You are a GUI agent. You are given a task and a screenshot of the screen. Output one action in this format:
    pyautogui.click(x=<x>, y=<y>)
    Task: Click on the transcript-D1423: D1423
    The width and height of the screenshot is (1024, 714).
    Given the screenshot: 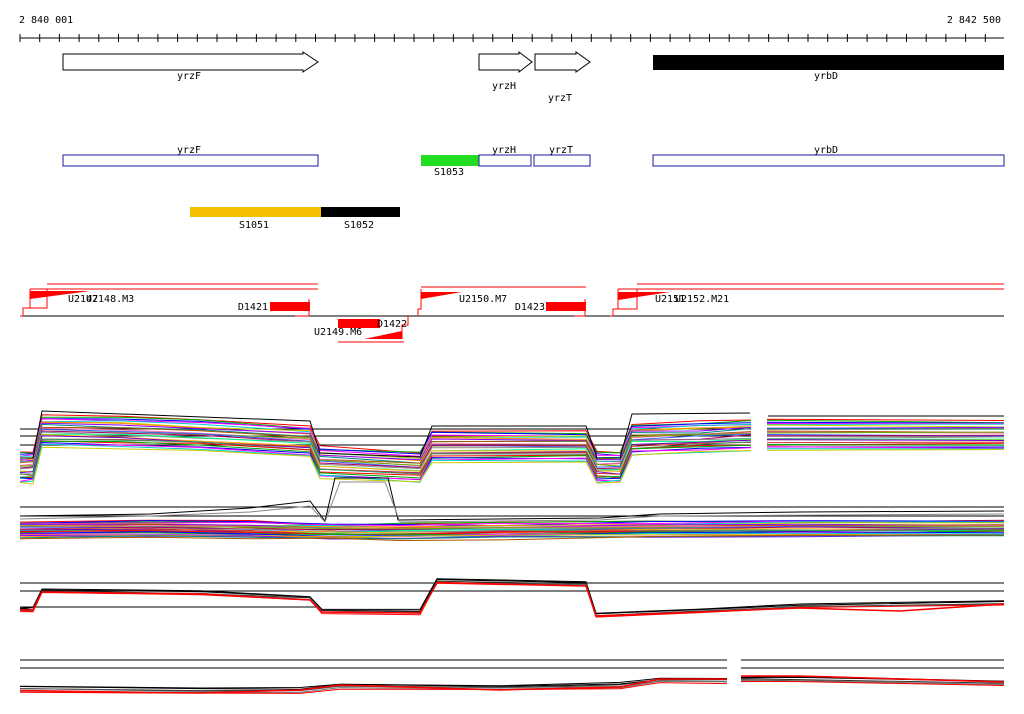 What is the action you would take?
    pyautogui.click(x=550, y=307)
    